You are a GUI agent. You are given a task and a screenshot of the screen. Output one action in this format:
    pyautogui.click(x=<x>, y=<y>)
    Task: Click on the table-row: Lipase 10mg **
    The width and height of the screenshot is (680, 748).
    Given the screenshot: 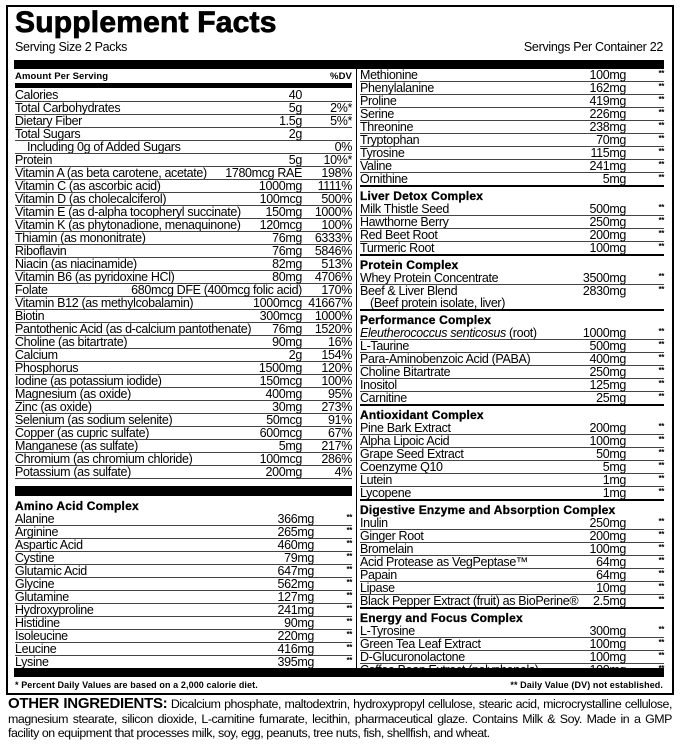 What is the action you would take?
    pyautogui.click(x=512, y=588)
    